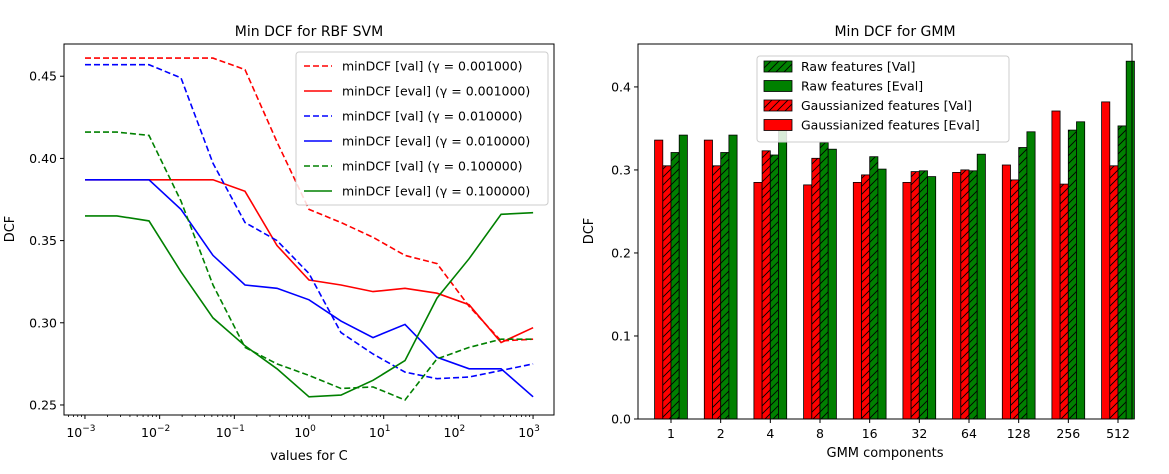 Image resolution: width=1169 pixels, height=474 pixels. What do you see at coordinates (1118, 433) in the screenshot?
I see `gmm-x-tick-label: 512` at bounding box center [1118, 433].